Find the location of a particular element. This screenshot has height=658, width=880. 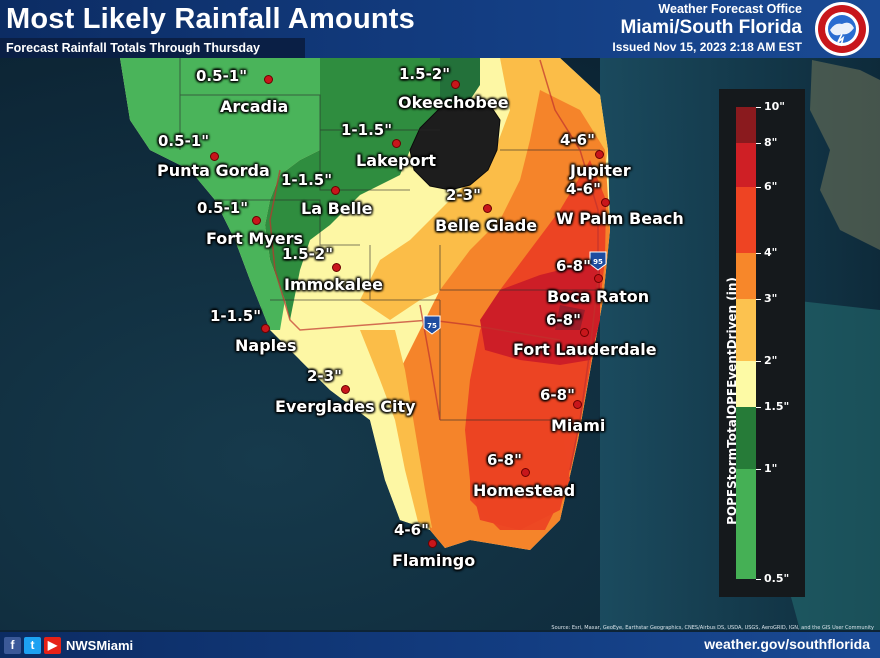

social-handle: NWSMiami is located at coordinates (100, 645).